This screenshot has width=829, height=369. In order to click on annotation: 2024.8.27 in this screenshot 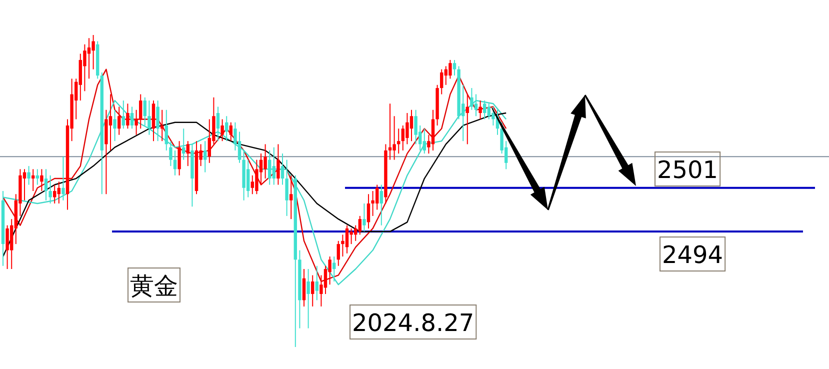, I will do `click(413, 322)`.